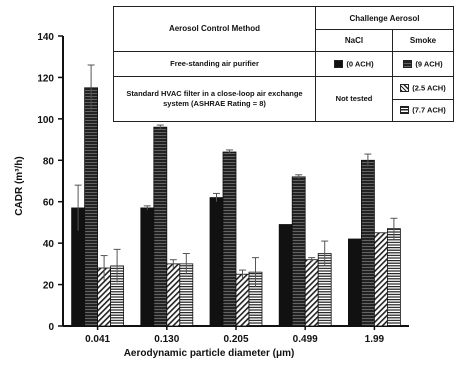  Describe the element at coordinates (166, 339) in the screenshot. I see `x-tick-label: 0.130` at that location.